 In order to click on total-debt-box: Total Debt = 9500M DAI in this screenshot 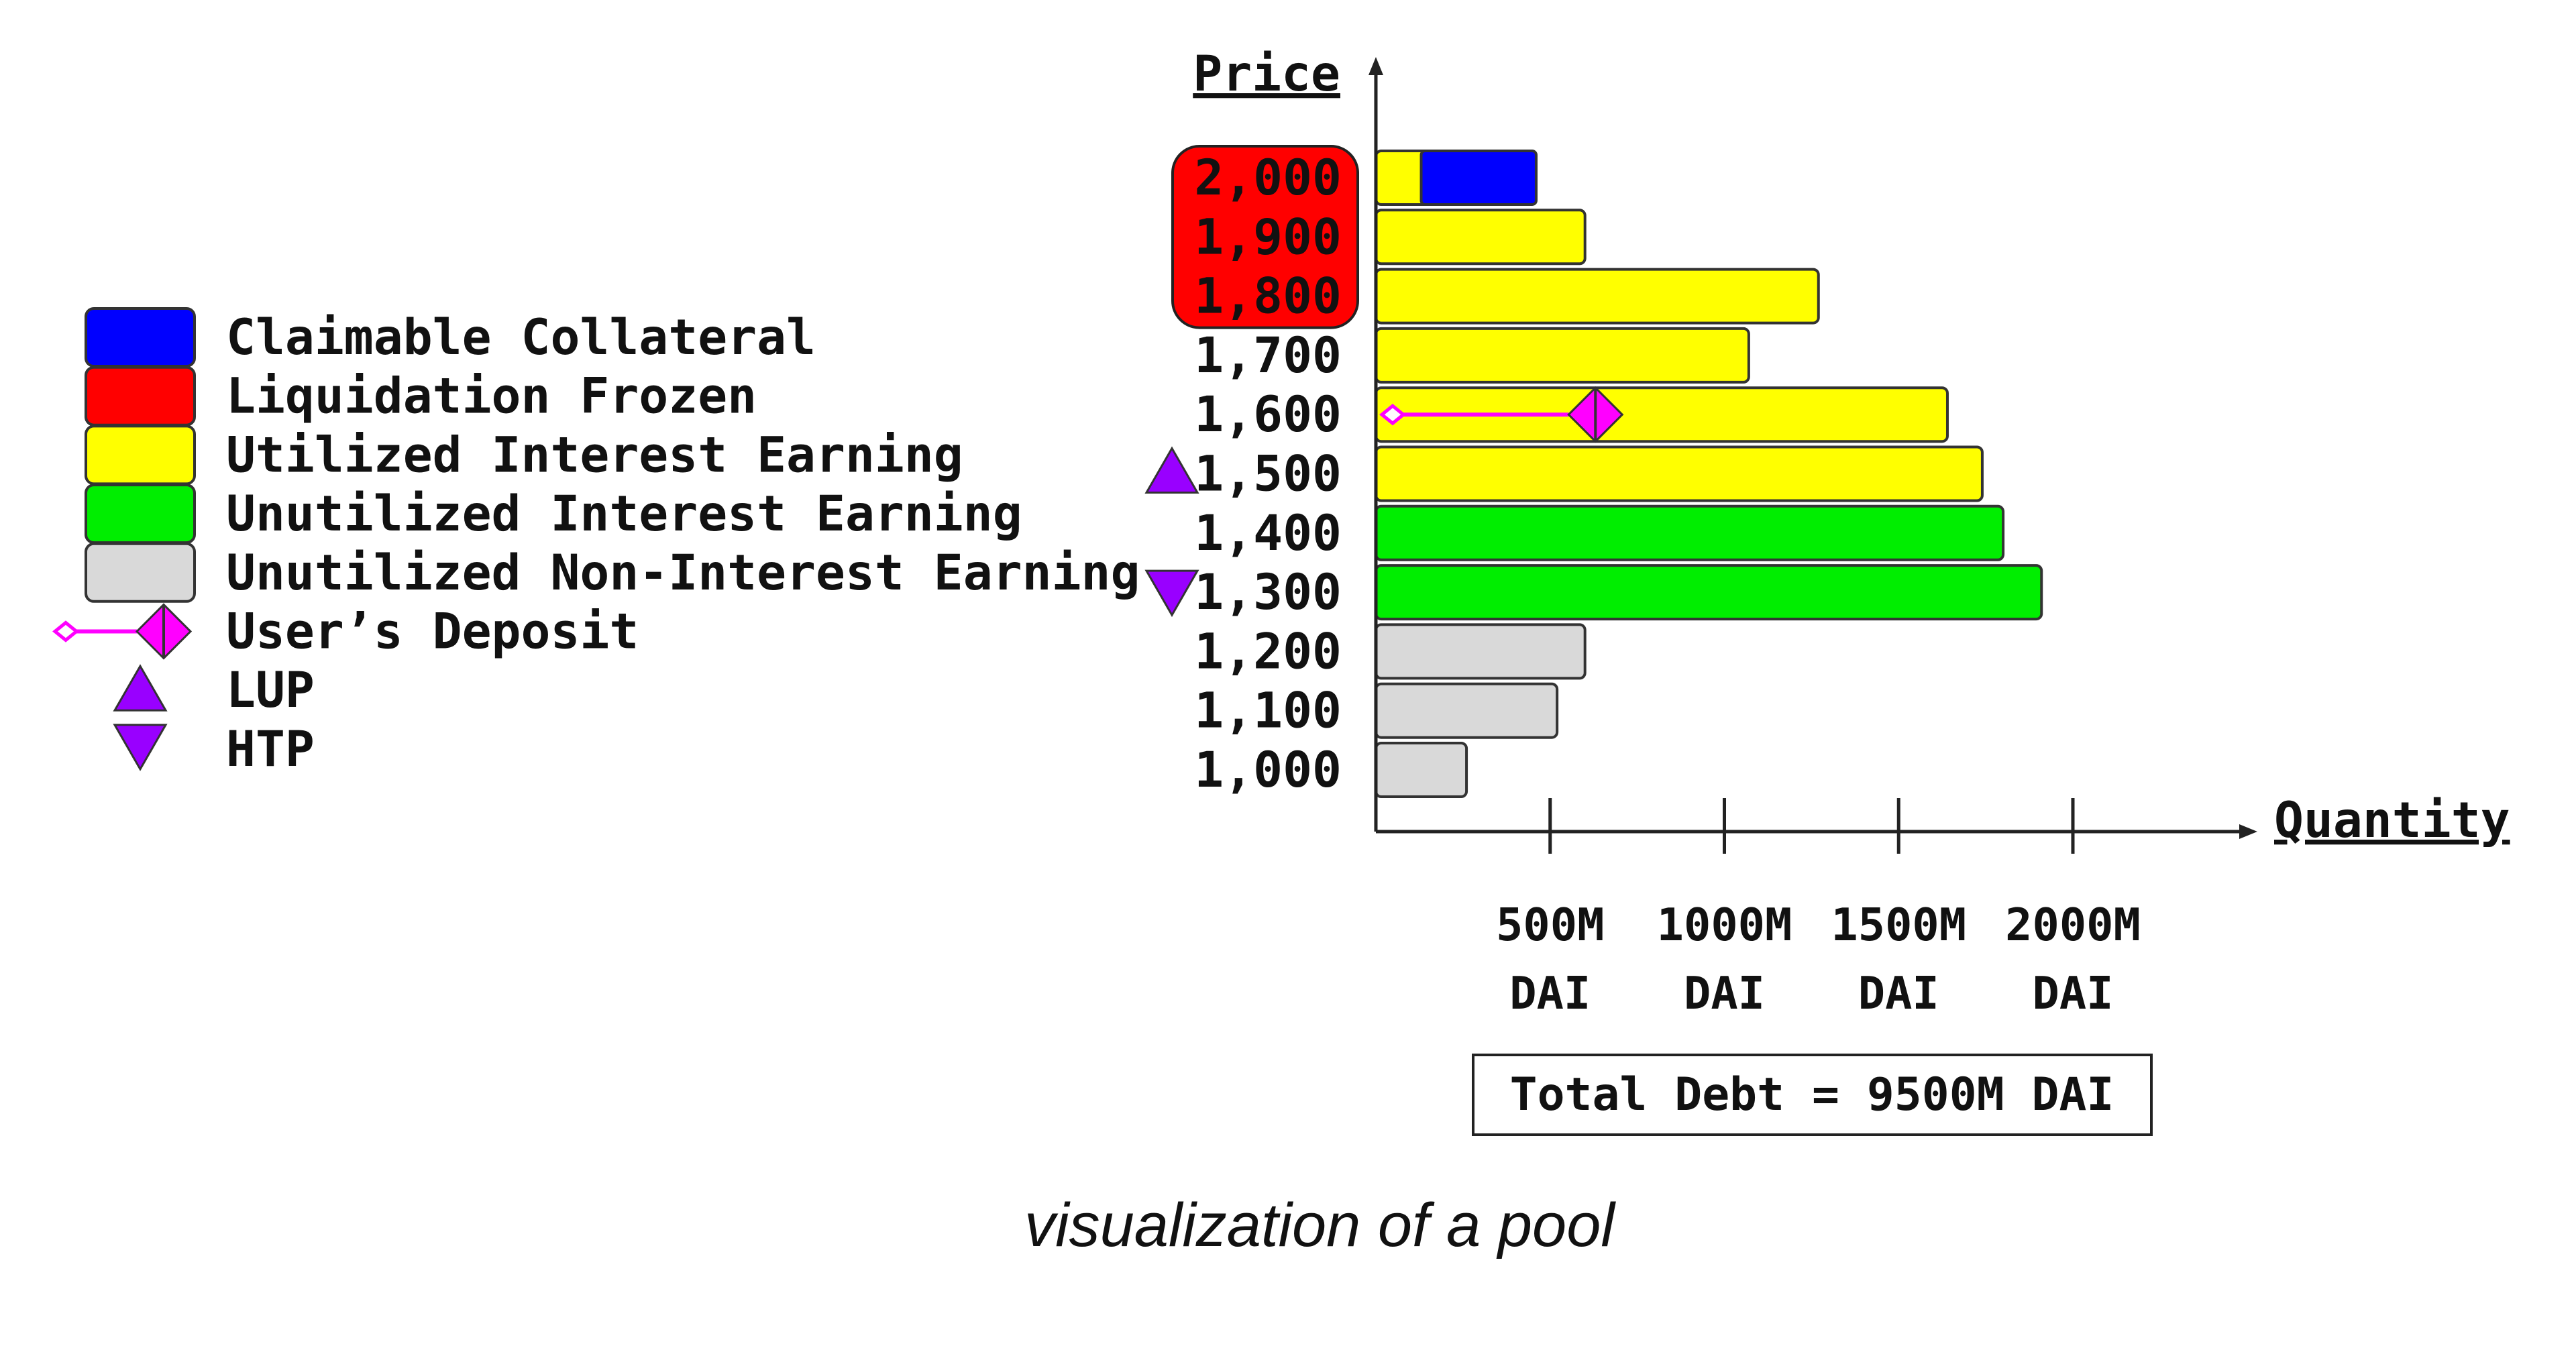, I will do `click(1812, 1095)`.